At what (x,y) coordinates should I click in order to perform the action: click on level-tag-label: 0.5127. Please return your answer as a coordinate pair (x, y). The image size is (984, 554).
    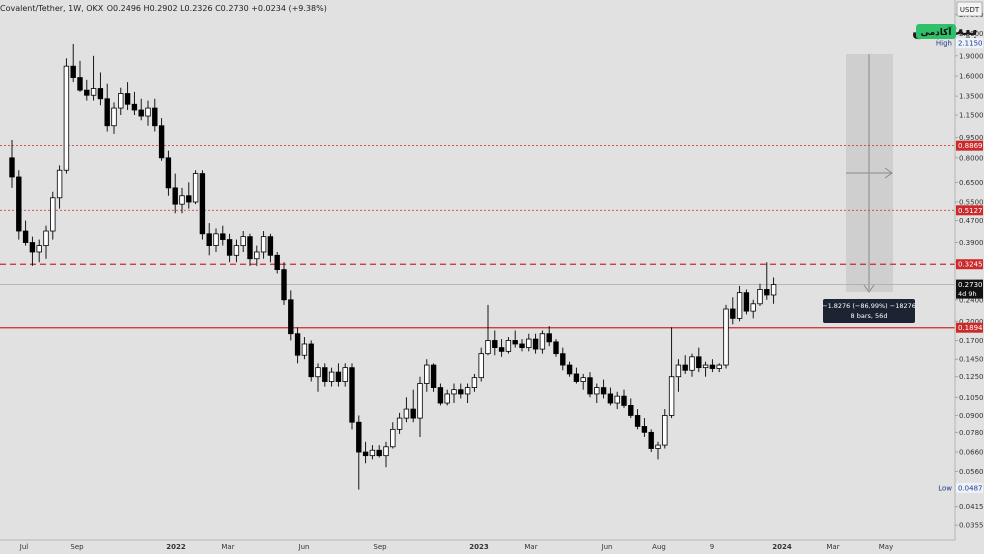
    Looking at the image, I should click on (970, 211).